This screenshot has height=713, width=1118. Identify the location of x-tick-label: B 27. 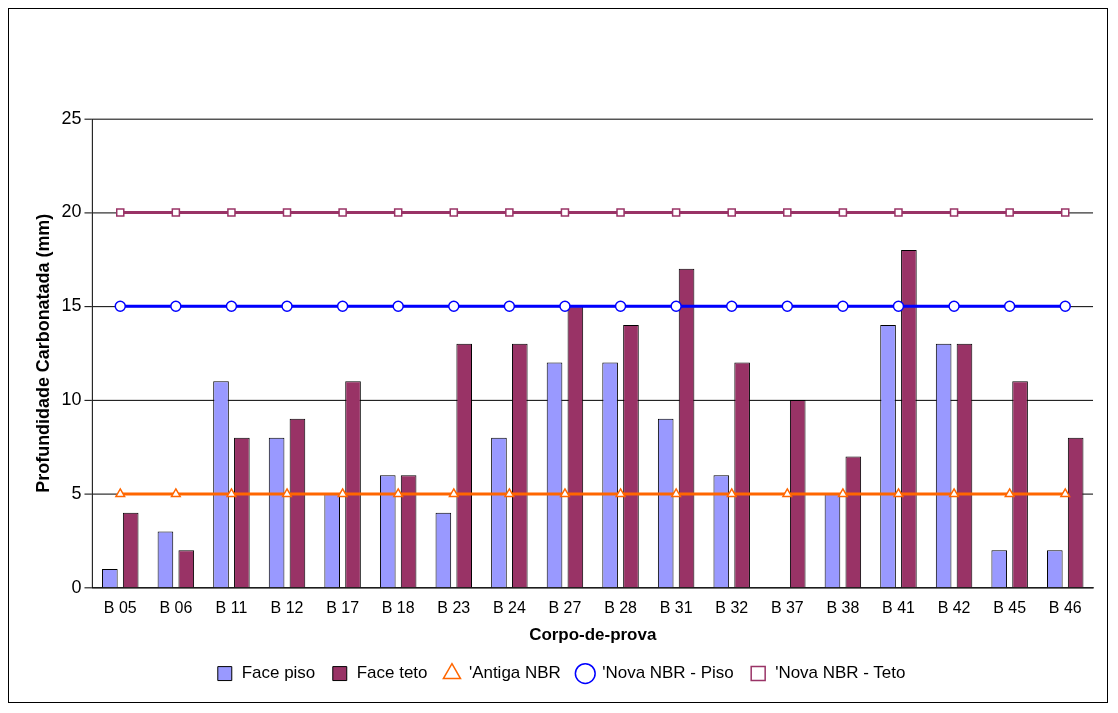
(565, 607).